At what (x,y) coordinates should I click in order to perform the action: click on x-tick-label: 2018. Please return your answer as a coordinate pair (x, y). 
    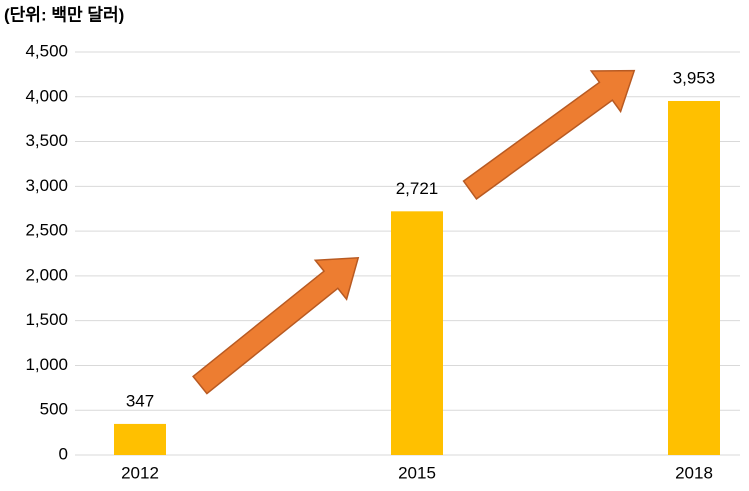
    Looking at the image, I should click on (694, 472).